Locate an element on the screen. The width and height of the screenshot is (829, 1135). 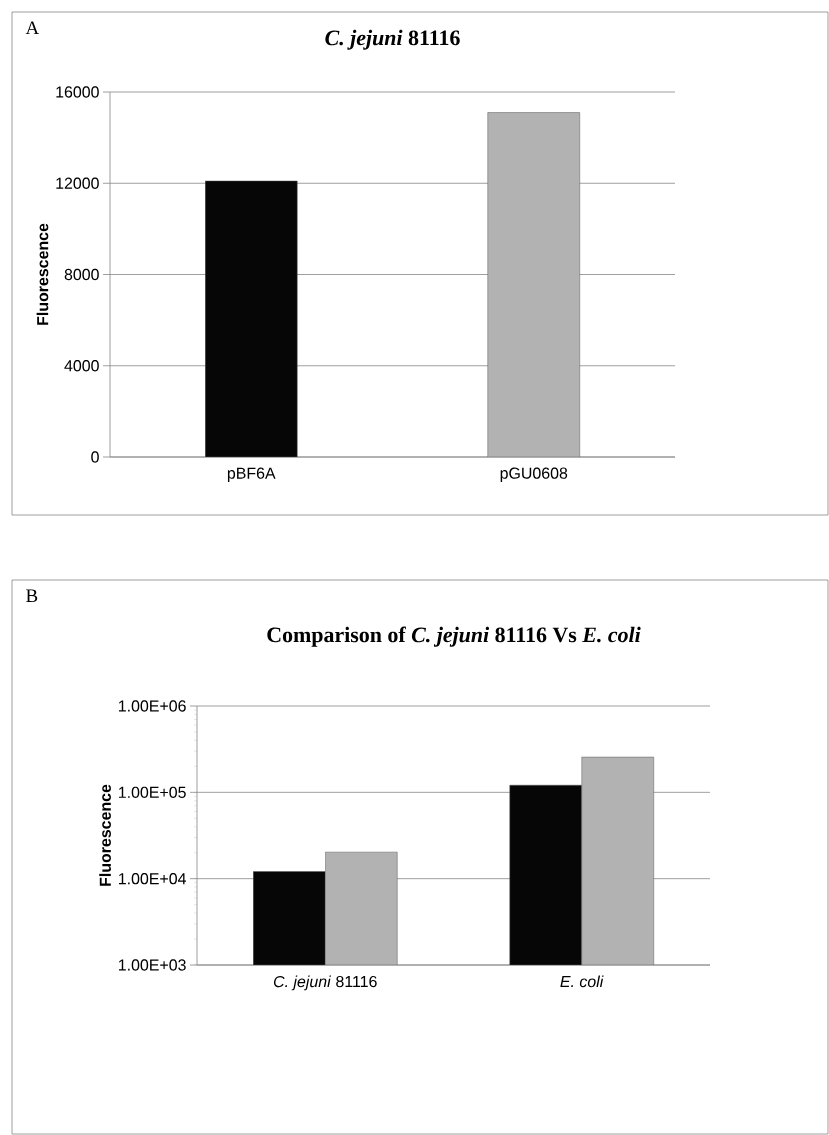
text: A is located at coordinates (32, 28).